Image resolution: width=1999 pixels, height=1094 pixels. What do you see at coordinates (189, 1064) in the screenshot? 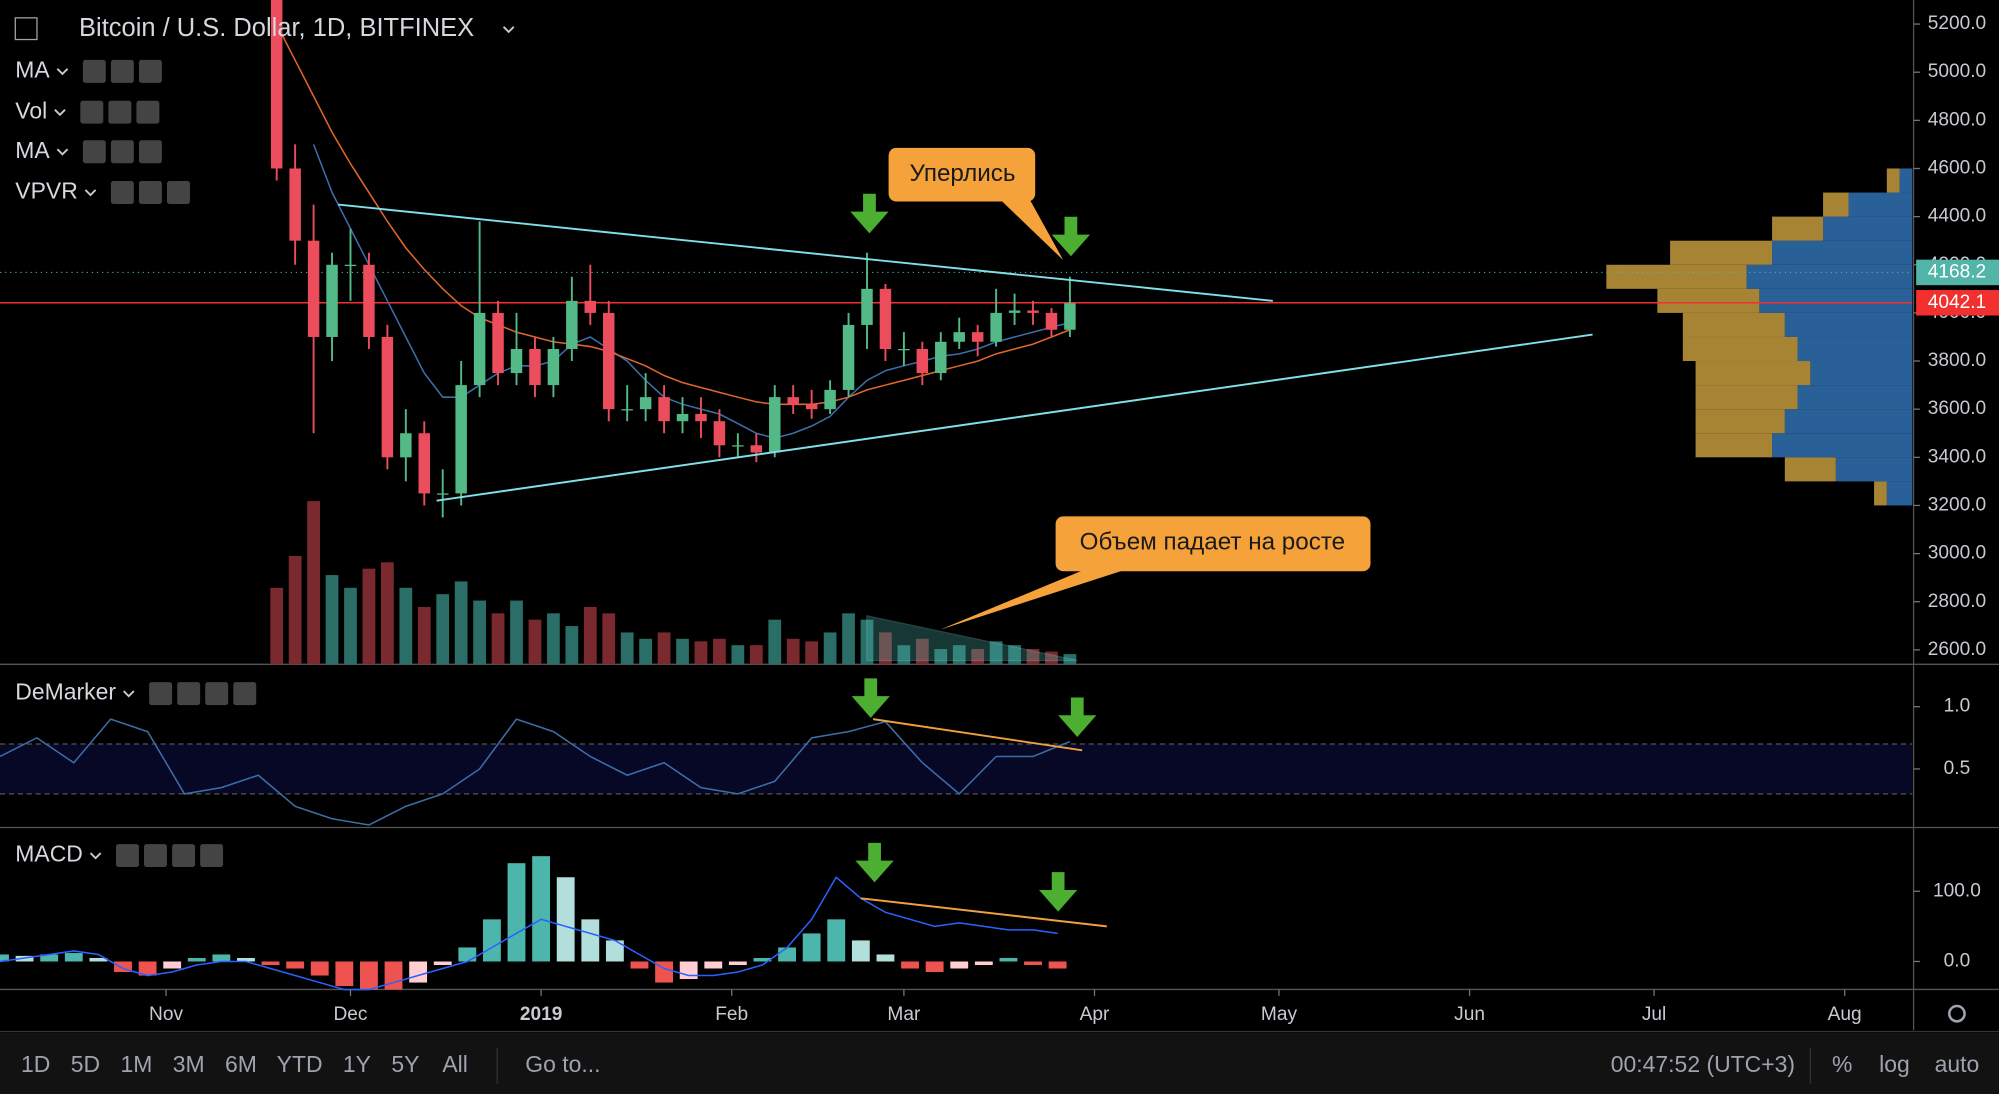
I see `range-button: 3M` at bounding box center [189, 1064].